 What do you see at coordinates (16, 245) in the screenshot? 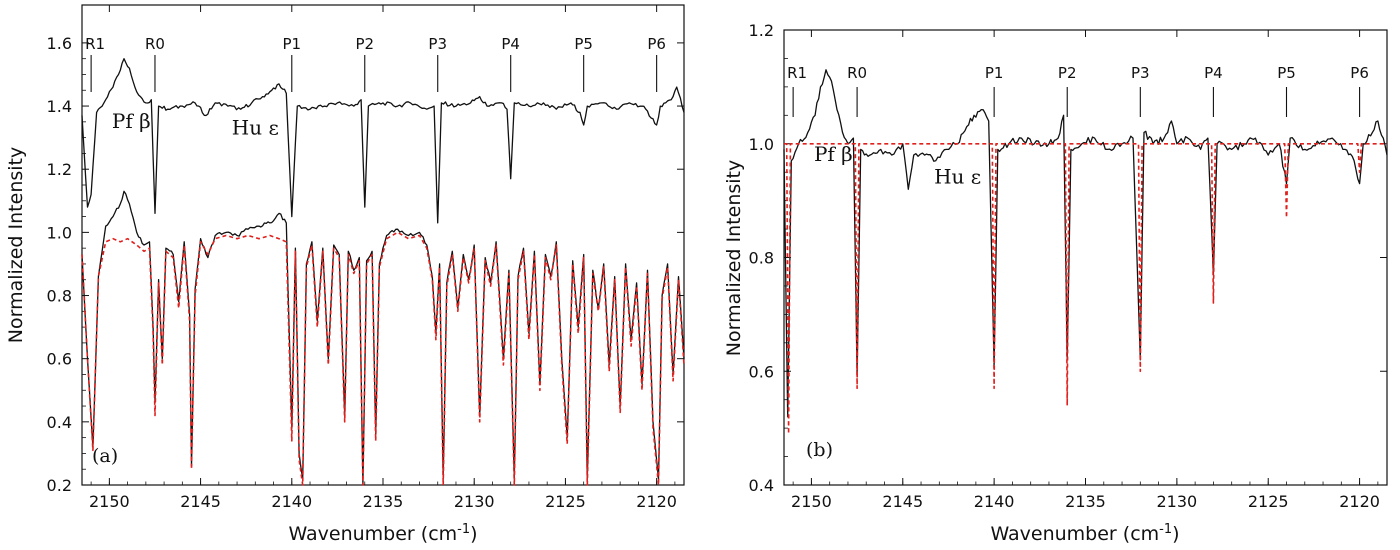
I see `y-axis-title-a: Normalized Intensity` at bounding box center [16, 245].